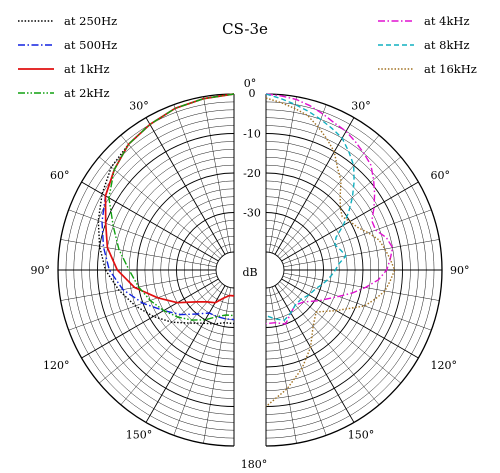  I want to click on legend-label-right-1: at 8kHz, so click(447, 45).